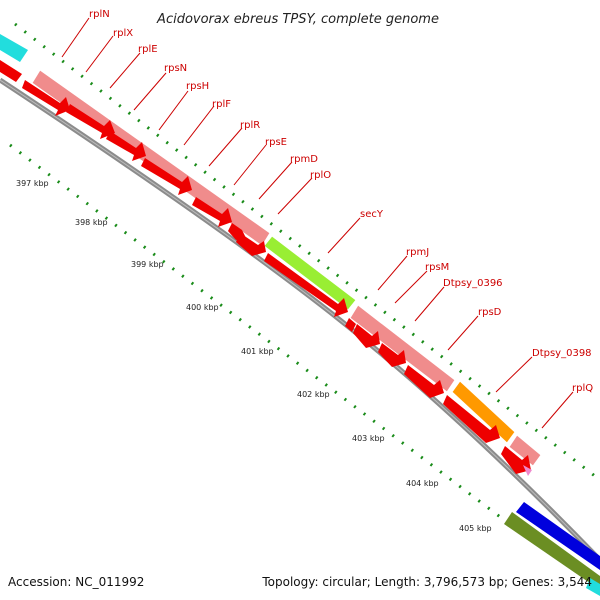 The width and height of the screenshot is (600, 600). Describe the element at coordinates (562, 353) in the screenshot. I see `gene-label: Dtpsy_0398` at that location.